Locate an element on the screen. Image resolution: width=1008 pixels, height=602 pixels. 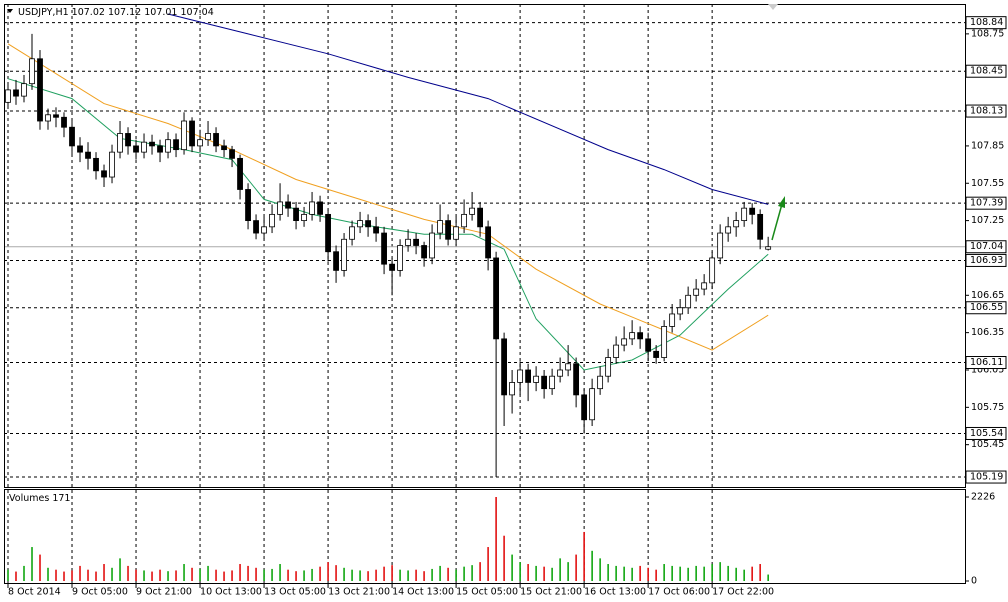
x-tick-label: 9 Oct 05:00 is located at coordinates (100, 592).